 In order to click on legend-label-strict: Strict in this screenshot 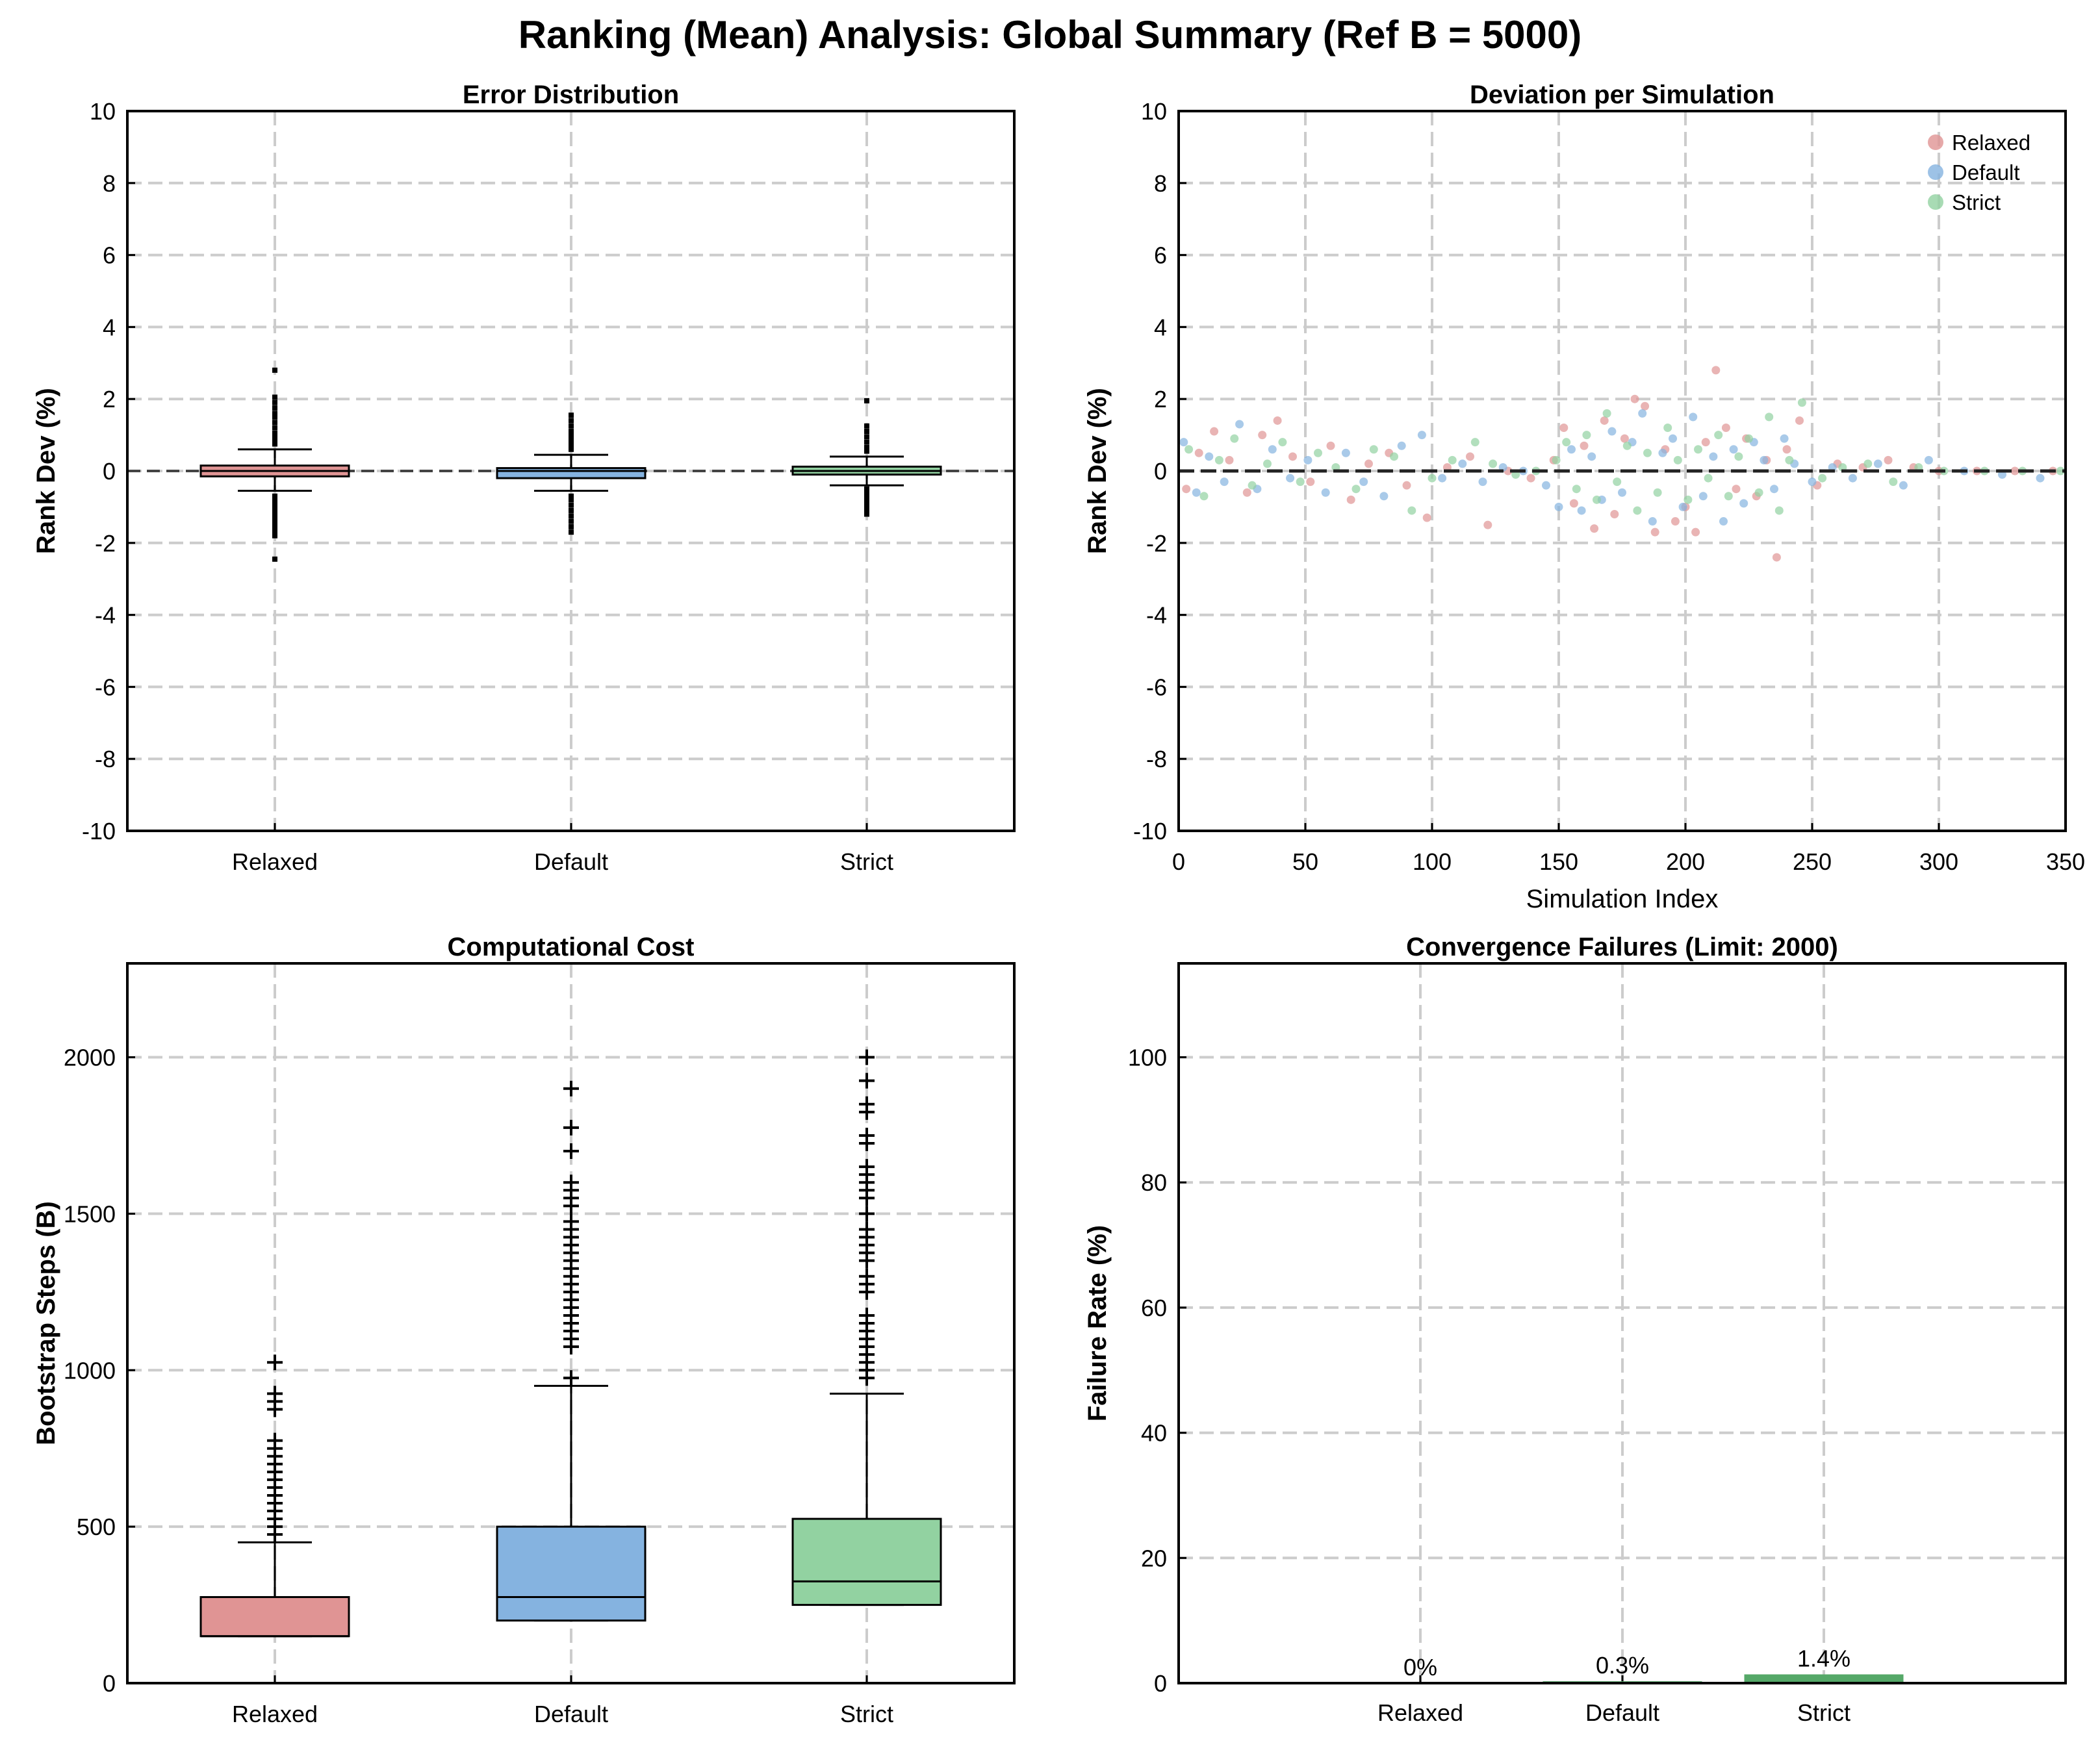, I will do `click(1976, 202)`.